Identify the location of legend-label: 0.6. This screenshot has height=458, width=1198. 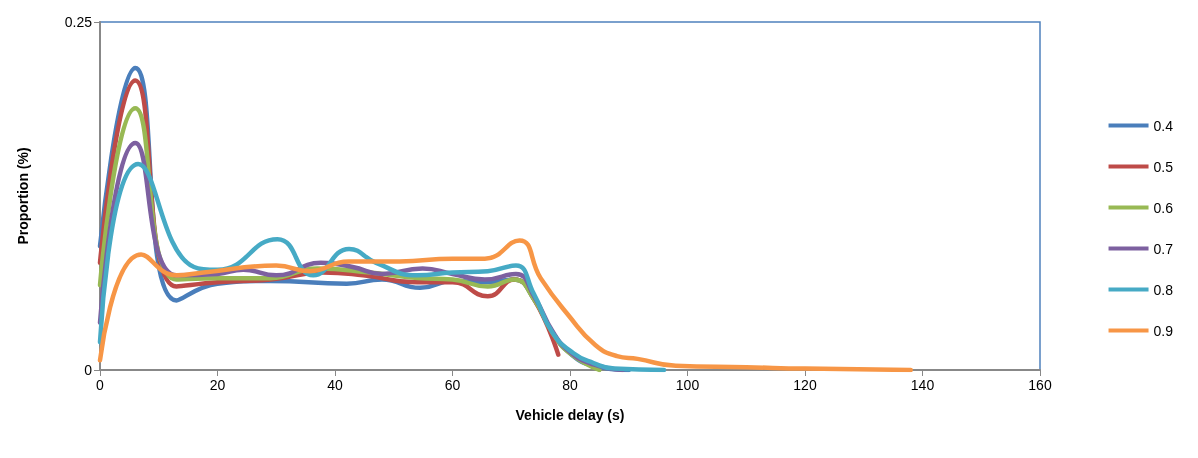
(1163, 207).